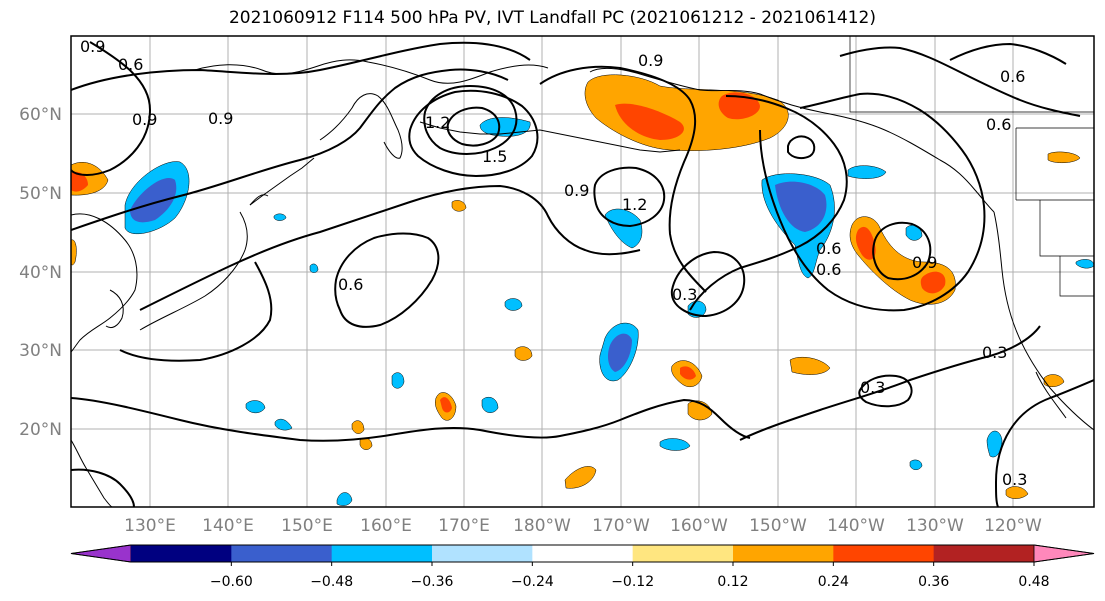 This screenshot has height=601, width=1105. I want to click on contour-low-right-small, so click(885, 391).